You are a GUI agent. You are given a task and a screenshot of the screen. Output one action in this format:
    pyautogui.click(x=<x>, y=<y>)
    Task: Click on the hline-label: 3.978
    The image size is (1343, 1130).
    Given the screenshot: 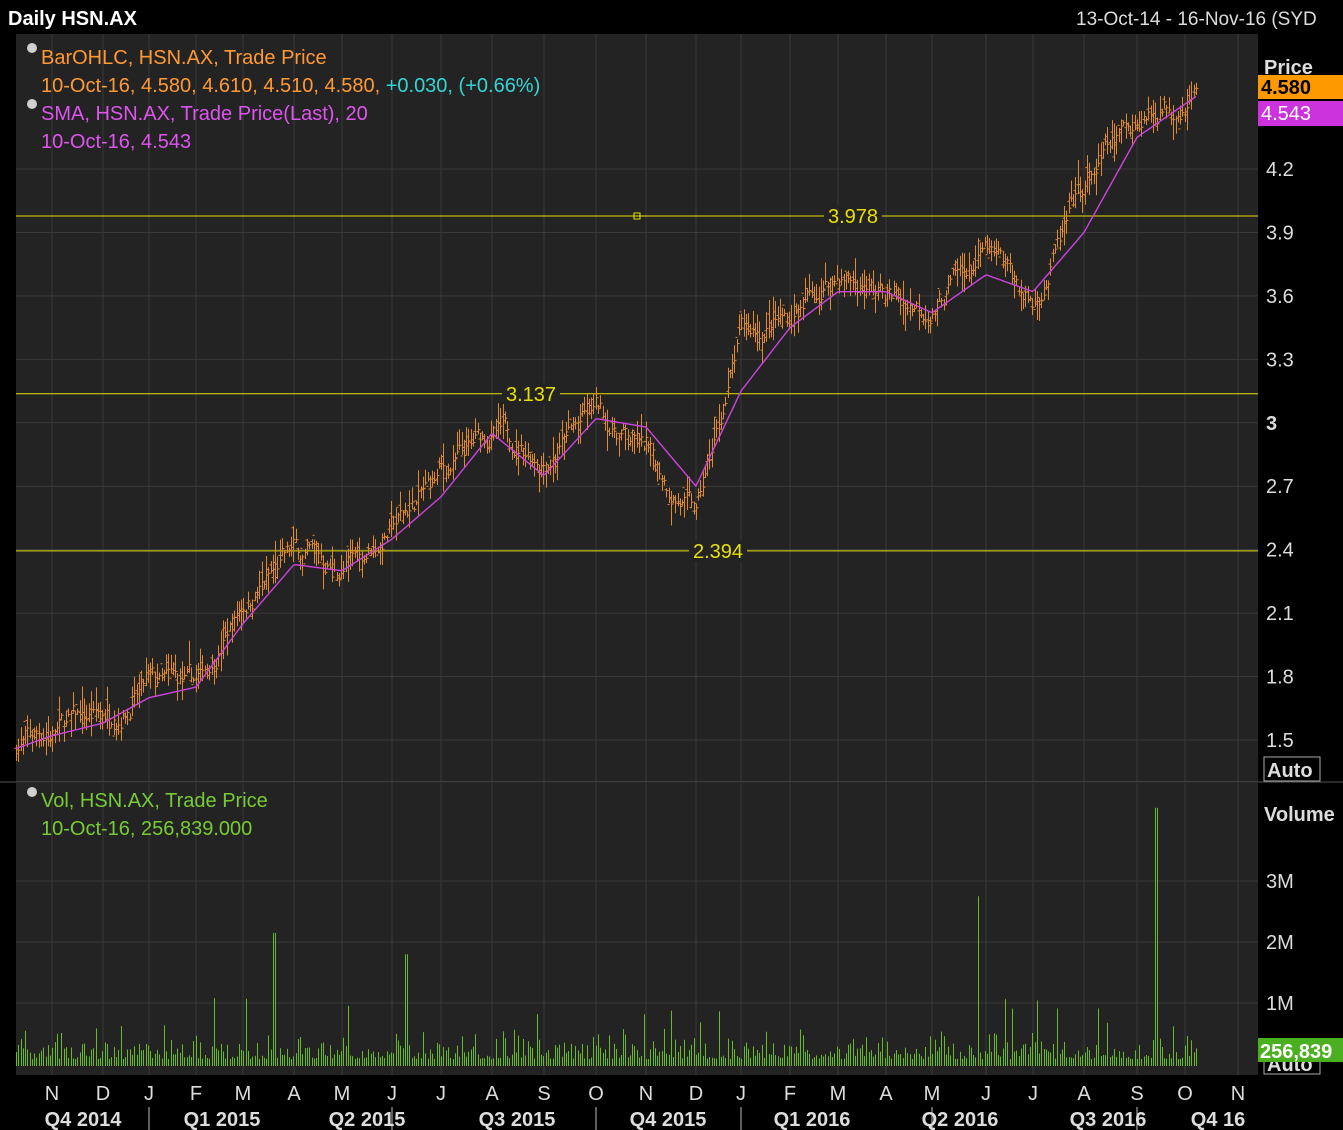 What is the action you would take?
    pyautogui.click(x=853, y=217)
    